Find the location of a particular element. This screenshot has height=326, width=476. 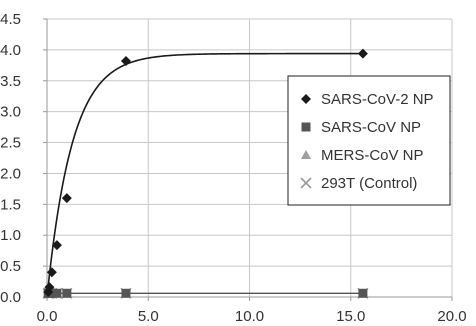

x-tick-label: 20.0 is located at coordinates (451, 316).